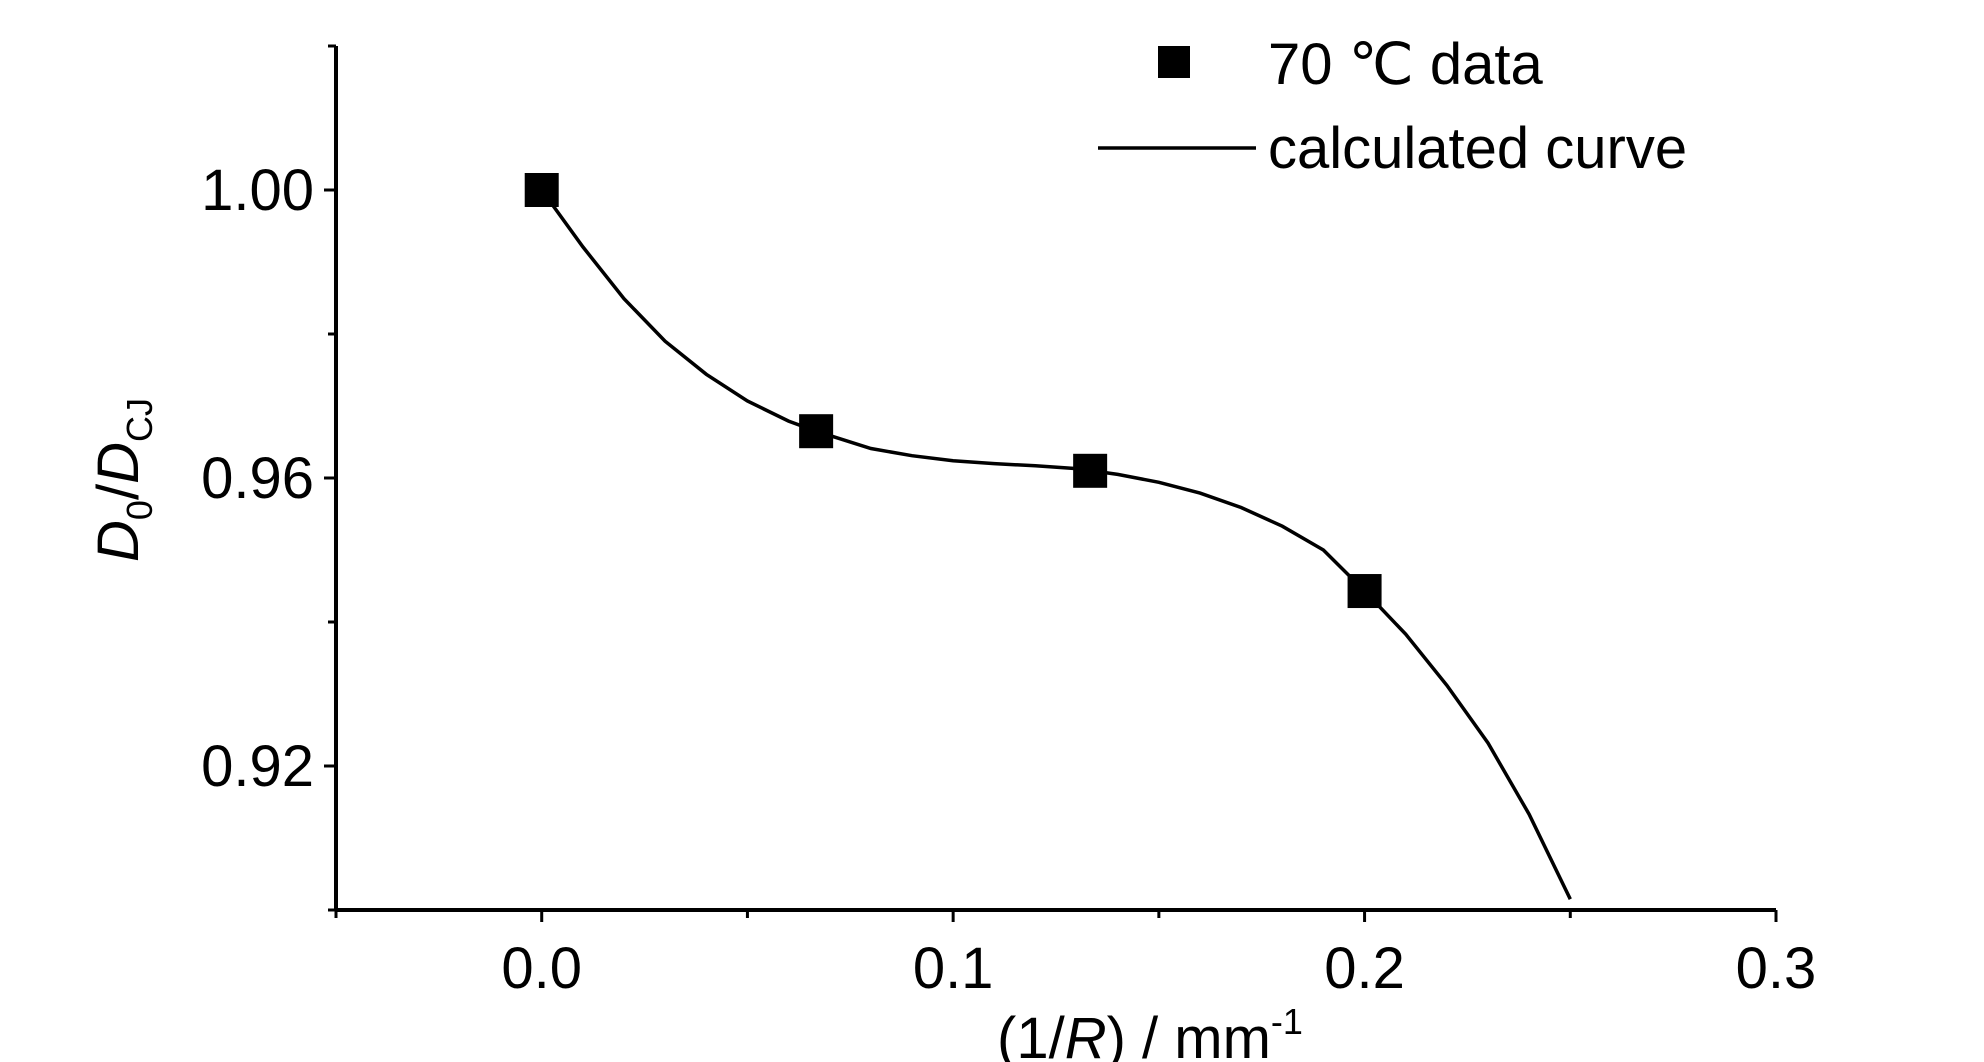 The width and height of the screenshot is (1984, 1062). I want to click on y-axis-label-subcj: CJ, so click(139, 420).